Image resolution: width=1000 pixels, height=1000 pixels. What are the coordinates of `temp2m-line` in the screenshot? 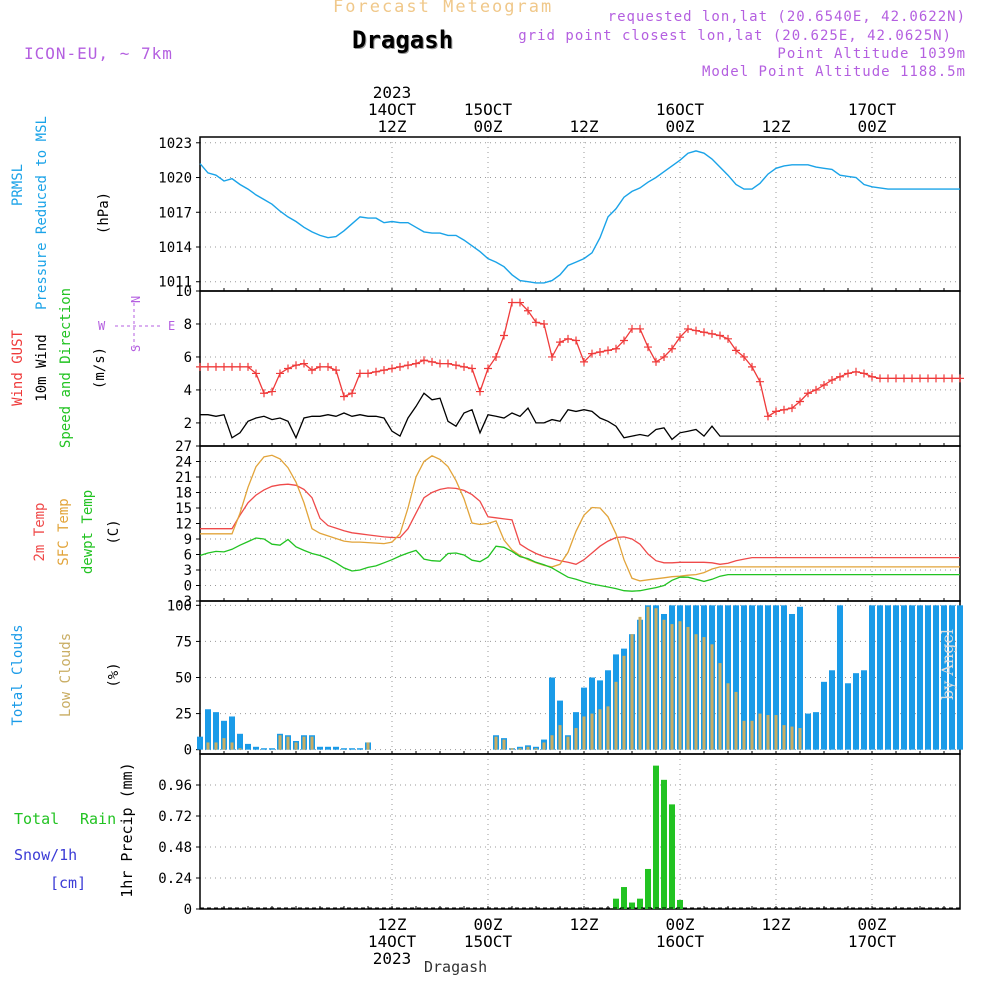 It's located at (580, 524).